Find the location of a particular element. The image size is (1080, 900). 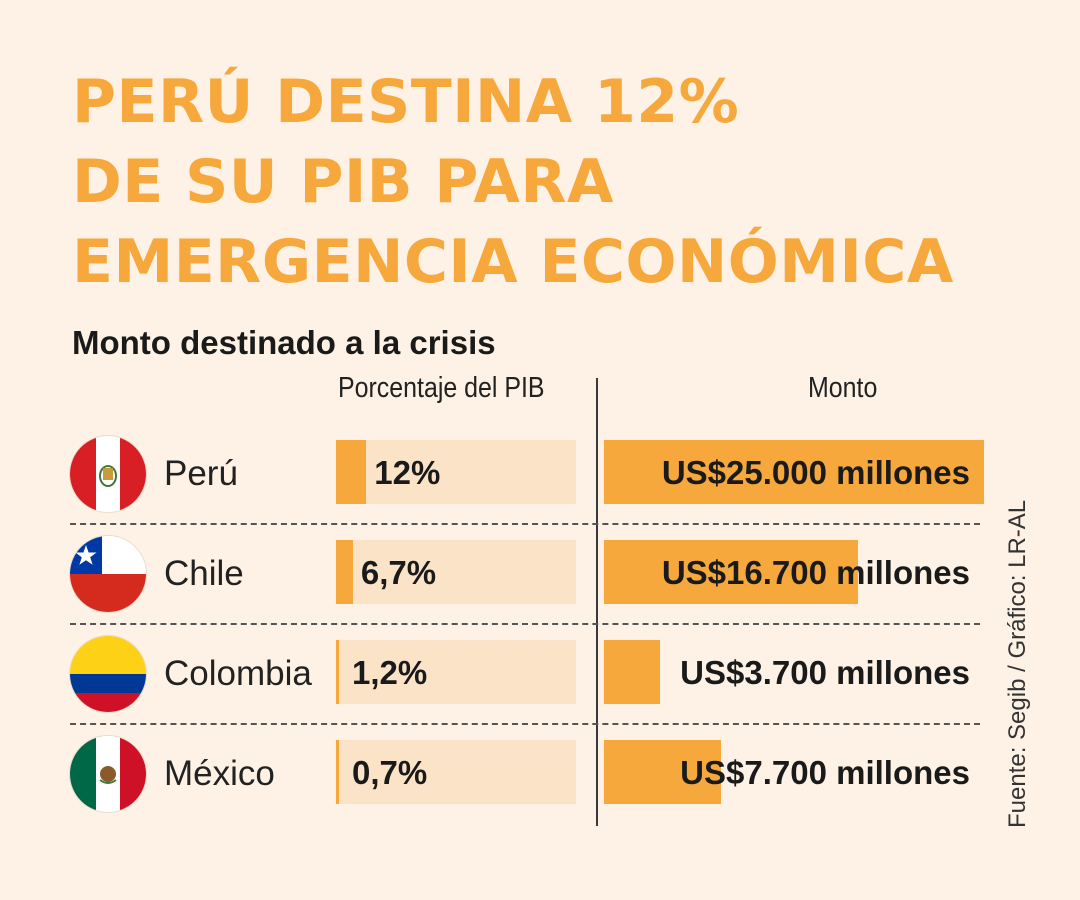

country-label: Perú is located at coordinates (201, 473).